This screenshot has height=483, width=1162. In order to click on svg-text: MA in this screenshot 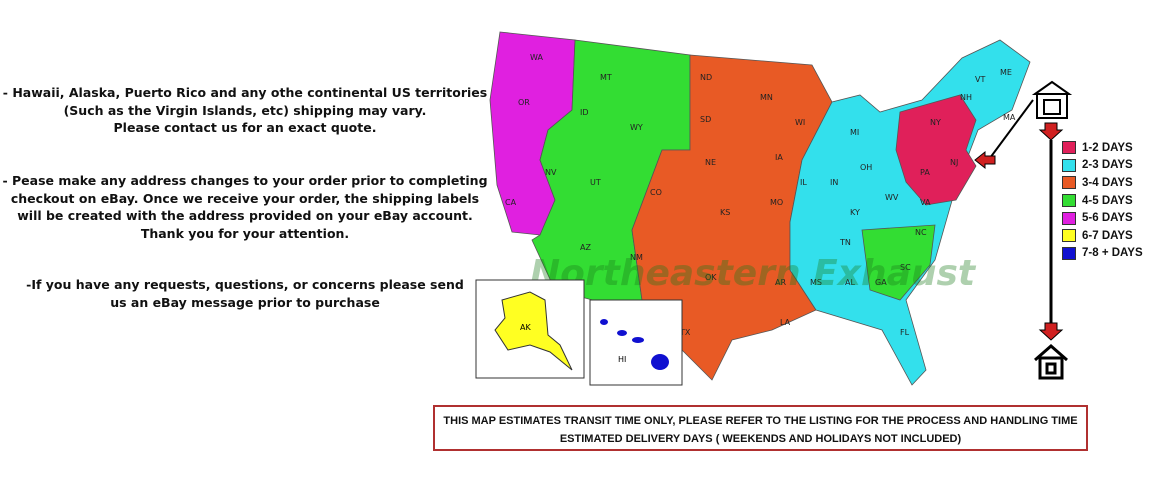, I will do `click(1009, 117)`.